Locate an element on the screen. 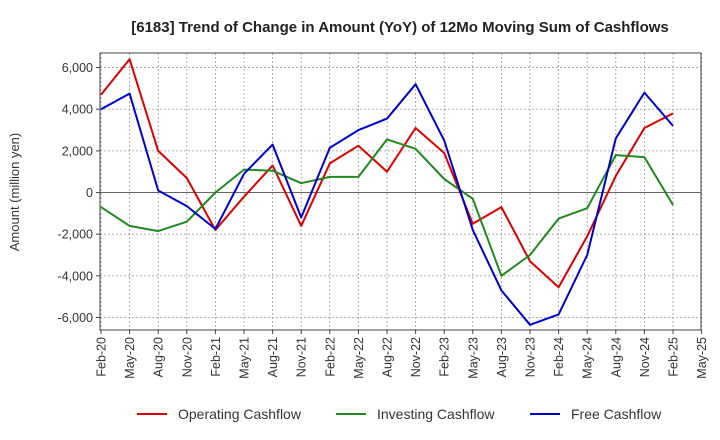 The height and width of the screenshot is (440, 720). x-tick-label: Feb-23 is located at coordinates (445, 357).